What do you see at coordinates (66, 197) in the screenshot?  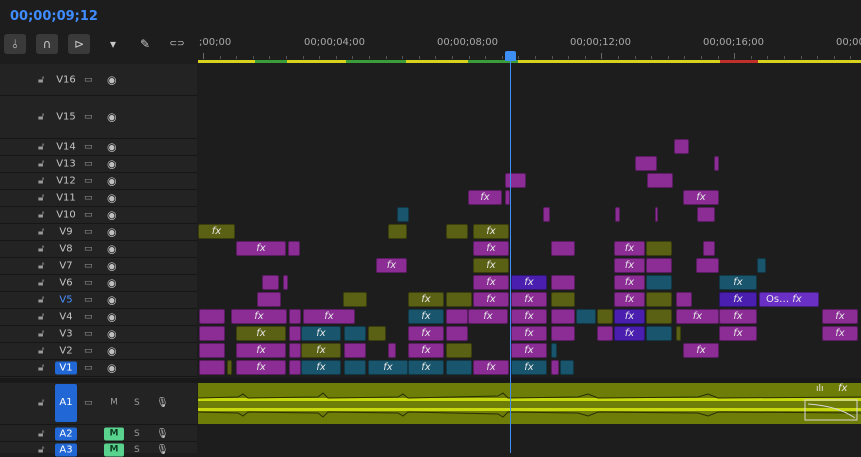 I see `track-name: V11` at bounding box center [66, 197].